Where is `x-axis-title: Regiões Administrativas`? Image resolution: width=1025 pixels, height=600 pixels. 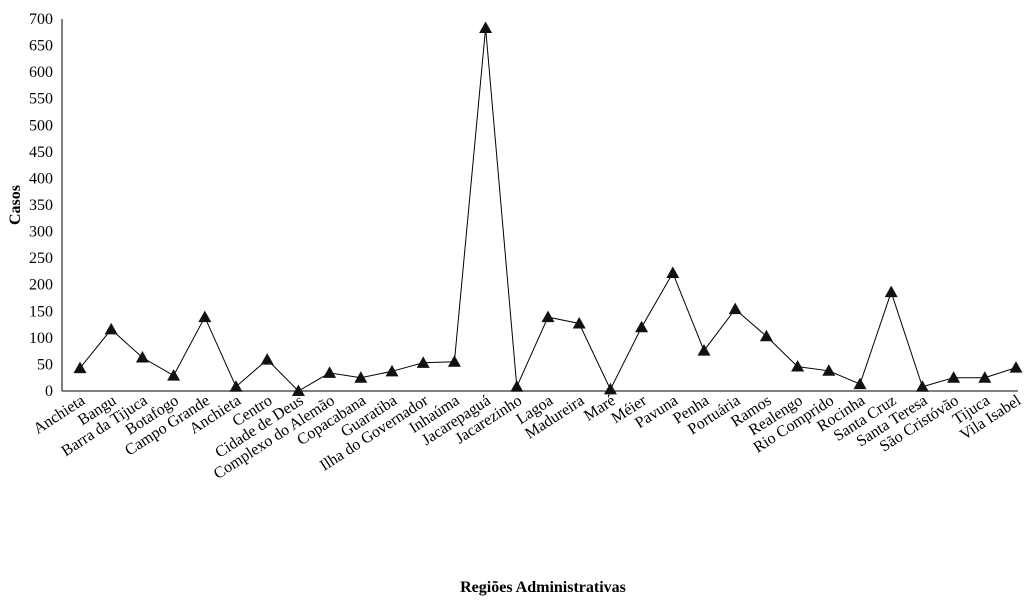 x-axis-title: Regiões Administrativas is located at coordinates (543, 587).